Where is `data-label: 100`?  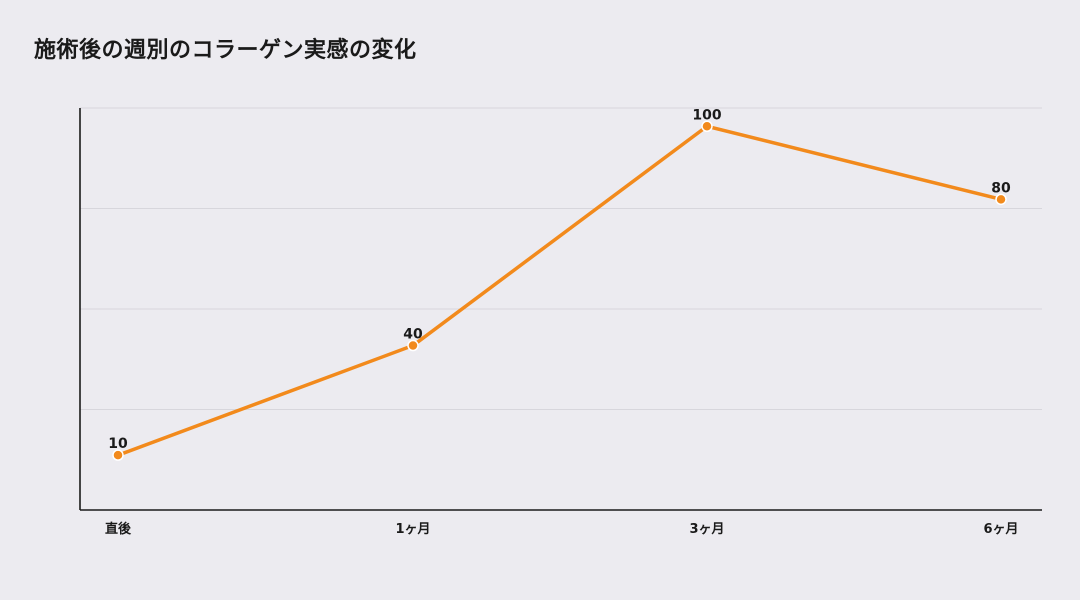 data-label: 100 is located at coordinates (706, 115).